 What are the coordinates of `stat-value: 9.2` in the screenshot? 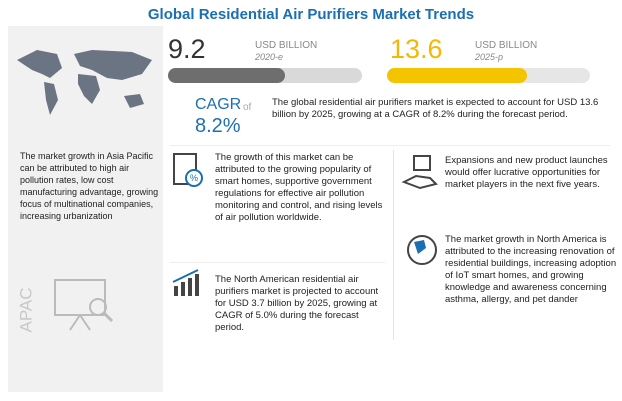 It's located at (187, 49).